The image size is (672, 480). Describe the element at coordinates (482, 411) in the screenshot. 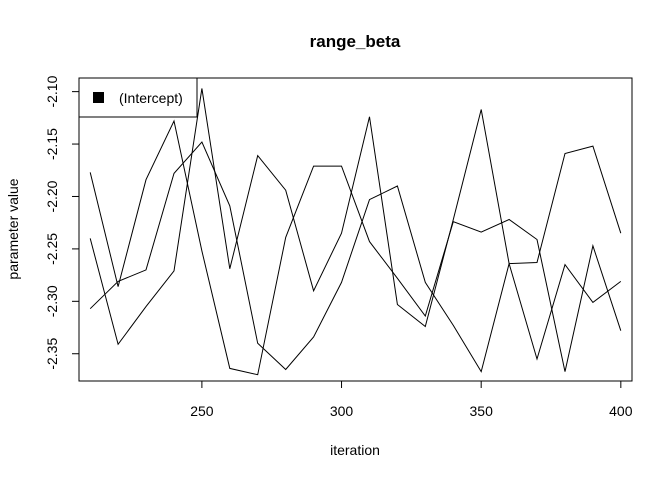

I see `x-tick-label: 350` at that location.